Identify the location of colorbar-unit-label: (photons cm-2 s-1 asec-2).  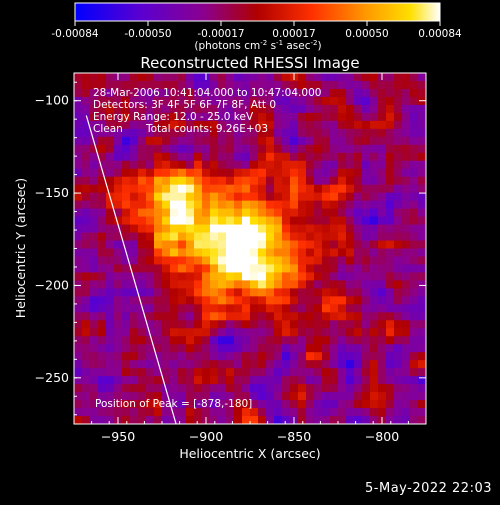
(257, 45).